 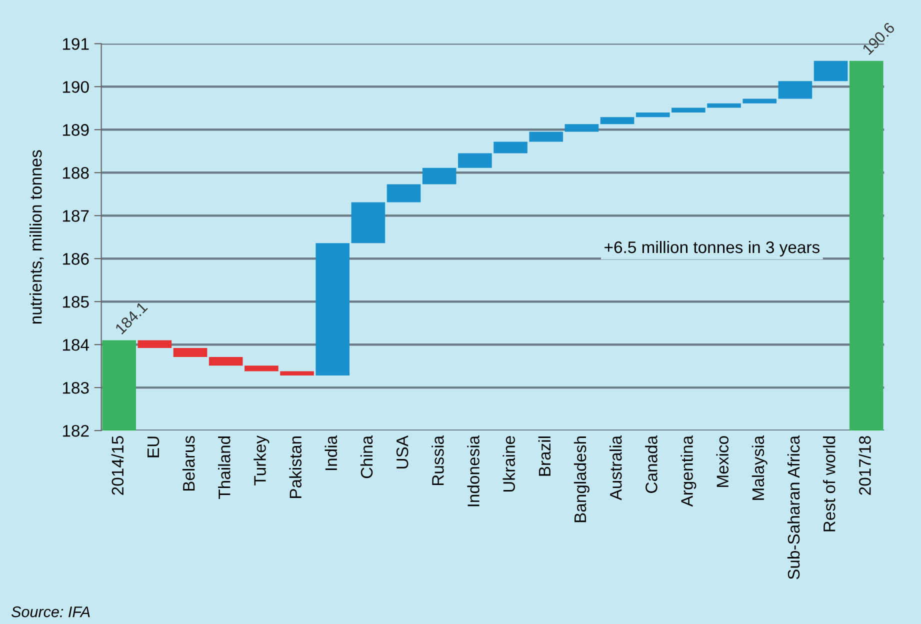 I want to click on y-tick-label: 187, so click(x=75, y=216).